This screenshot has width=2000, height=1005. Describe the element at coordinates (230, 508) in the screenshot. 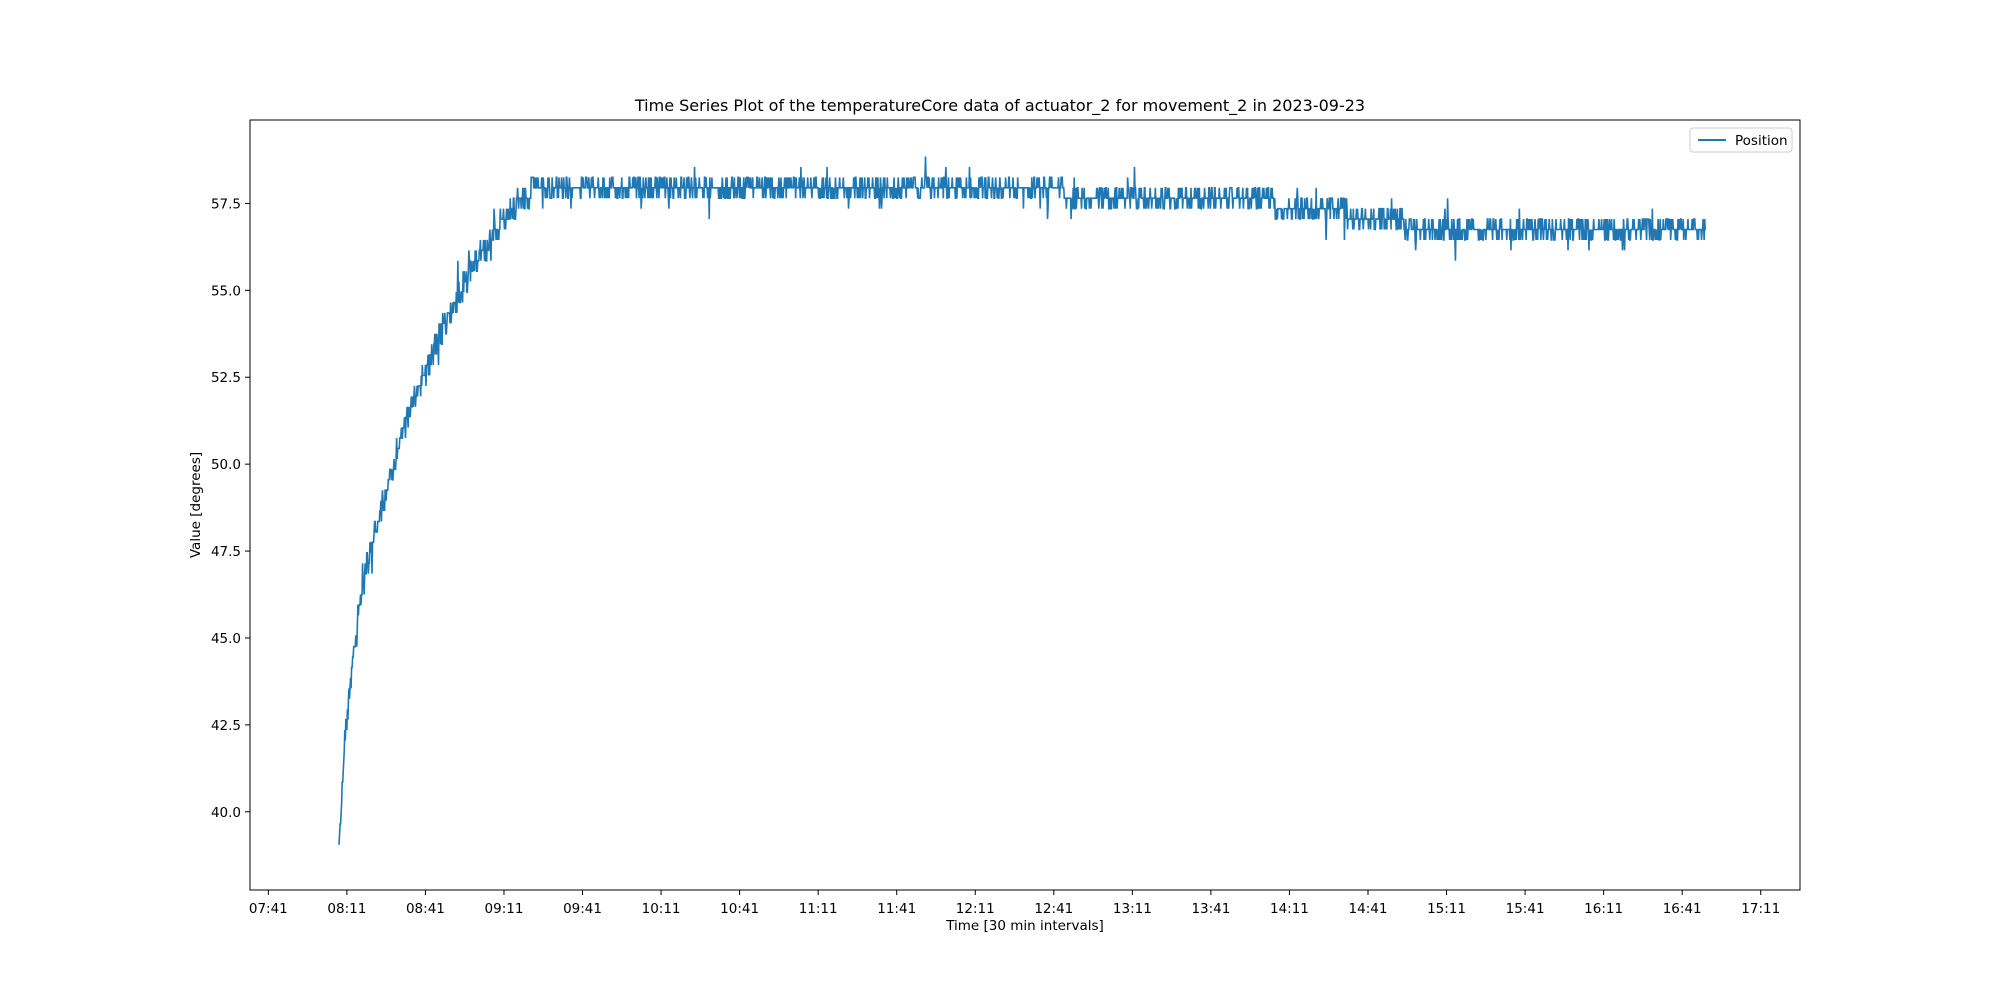

I see `y-axis: 40.0 42.5 45.0 47.5 50.0 52.5 55.0 57.5` at that location.